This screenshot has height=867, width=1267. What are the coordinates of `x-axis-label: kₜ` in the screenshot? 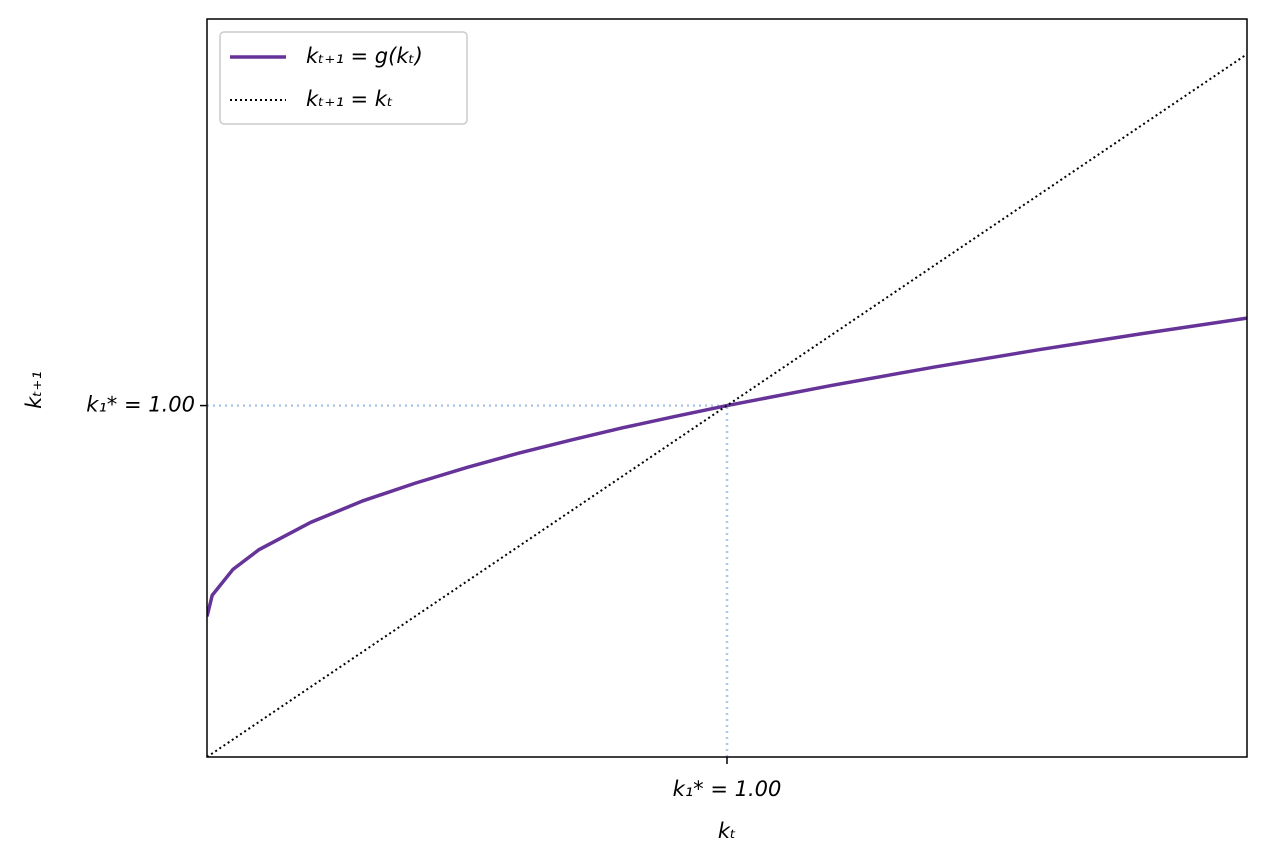 It's located at (727, 831).